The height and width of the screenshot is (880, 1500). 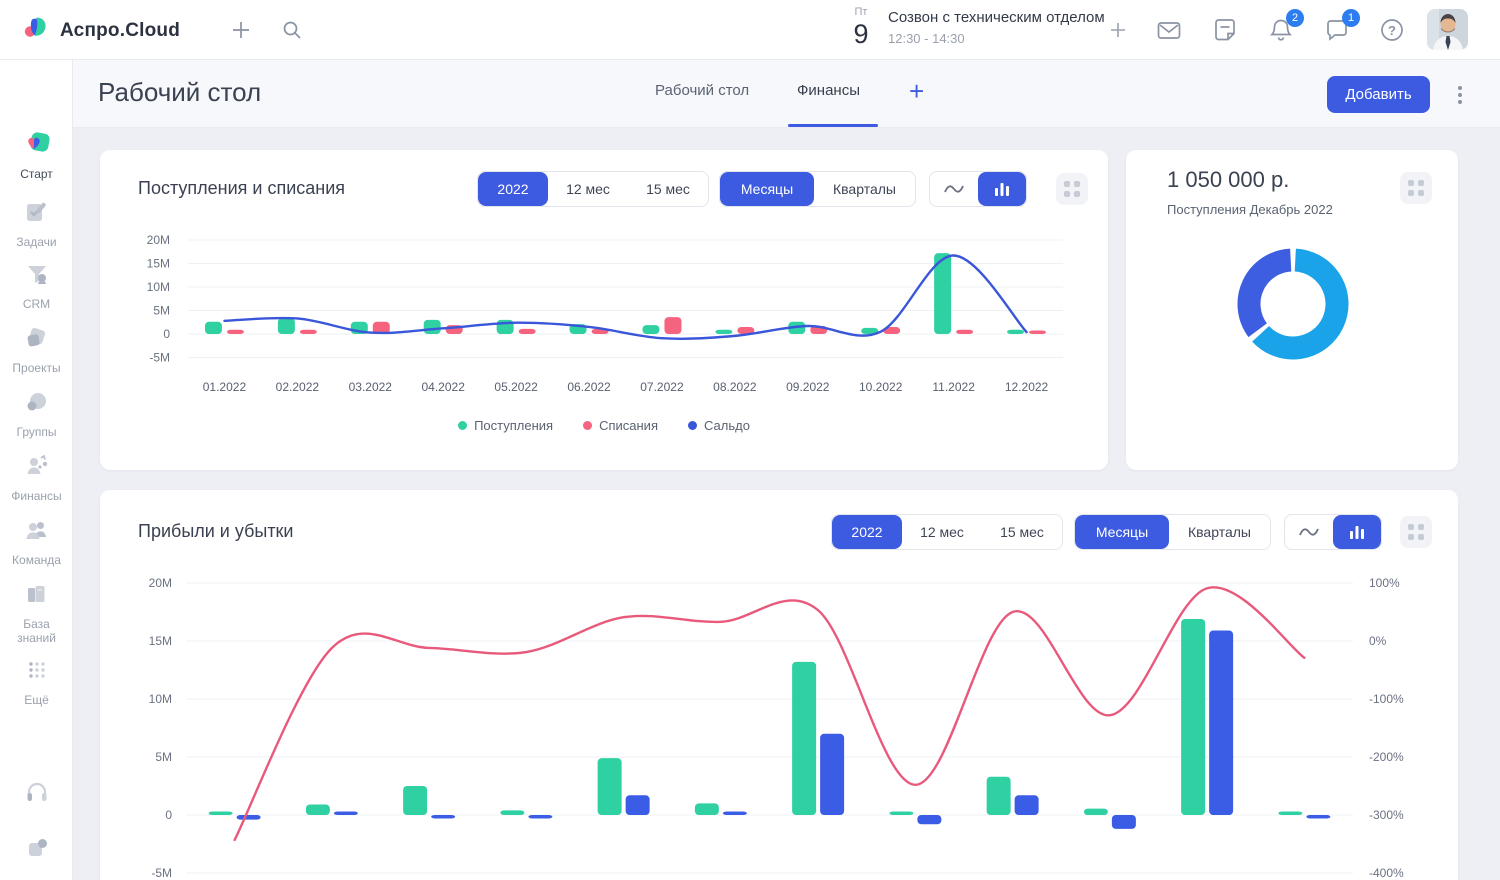 What do you see at coordinates (36, 285) in the screenshot?
I see `sidebar-item-crm: CRM` at bounding box center [36, 285].